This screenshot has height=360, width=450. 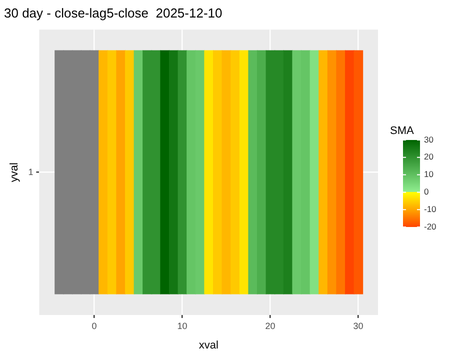 I want to click on x-tick-label: 10, so click(x=182, y=325).